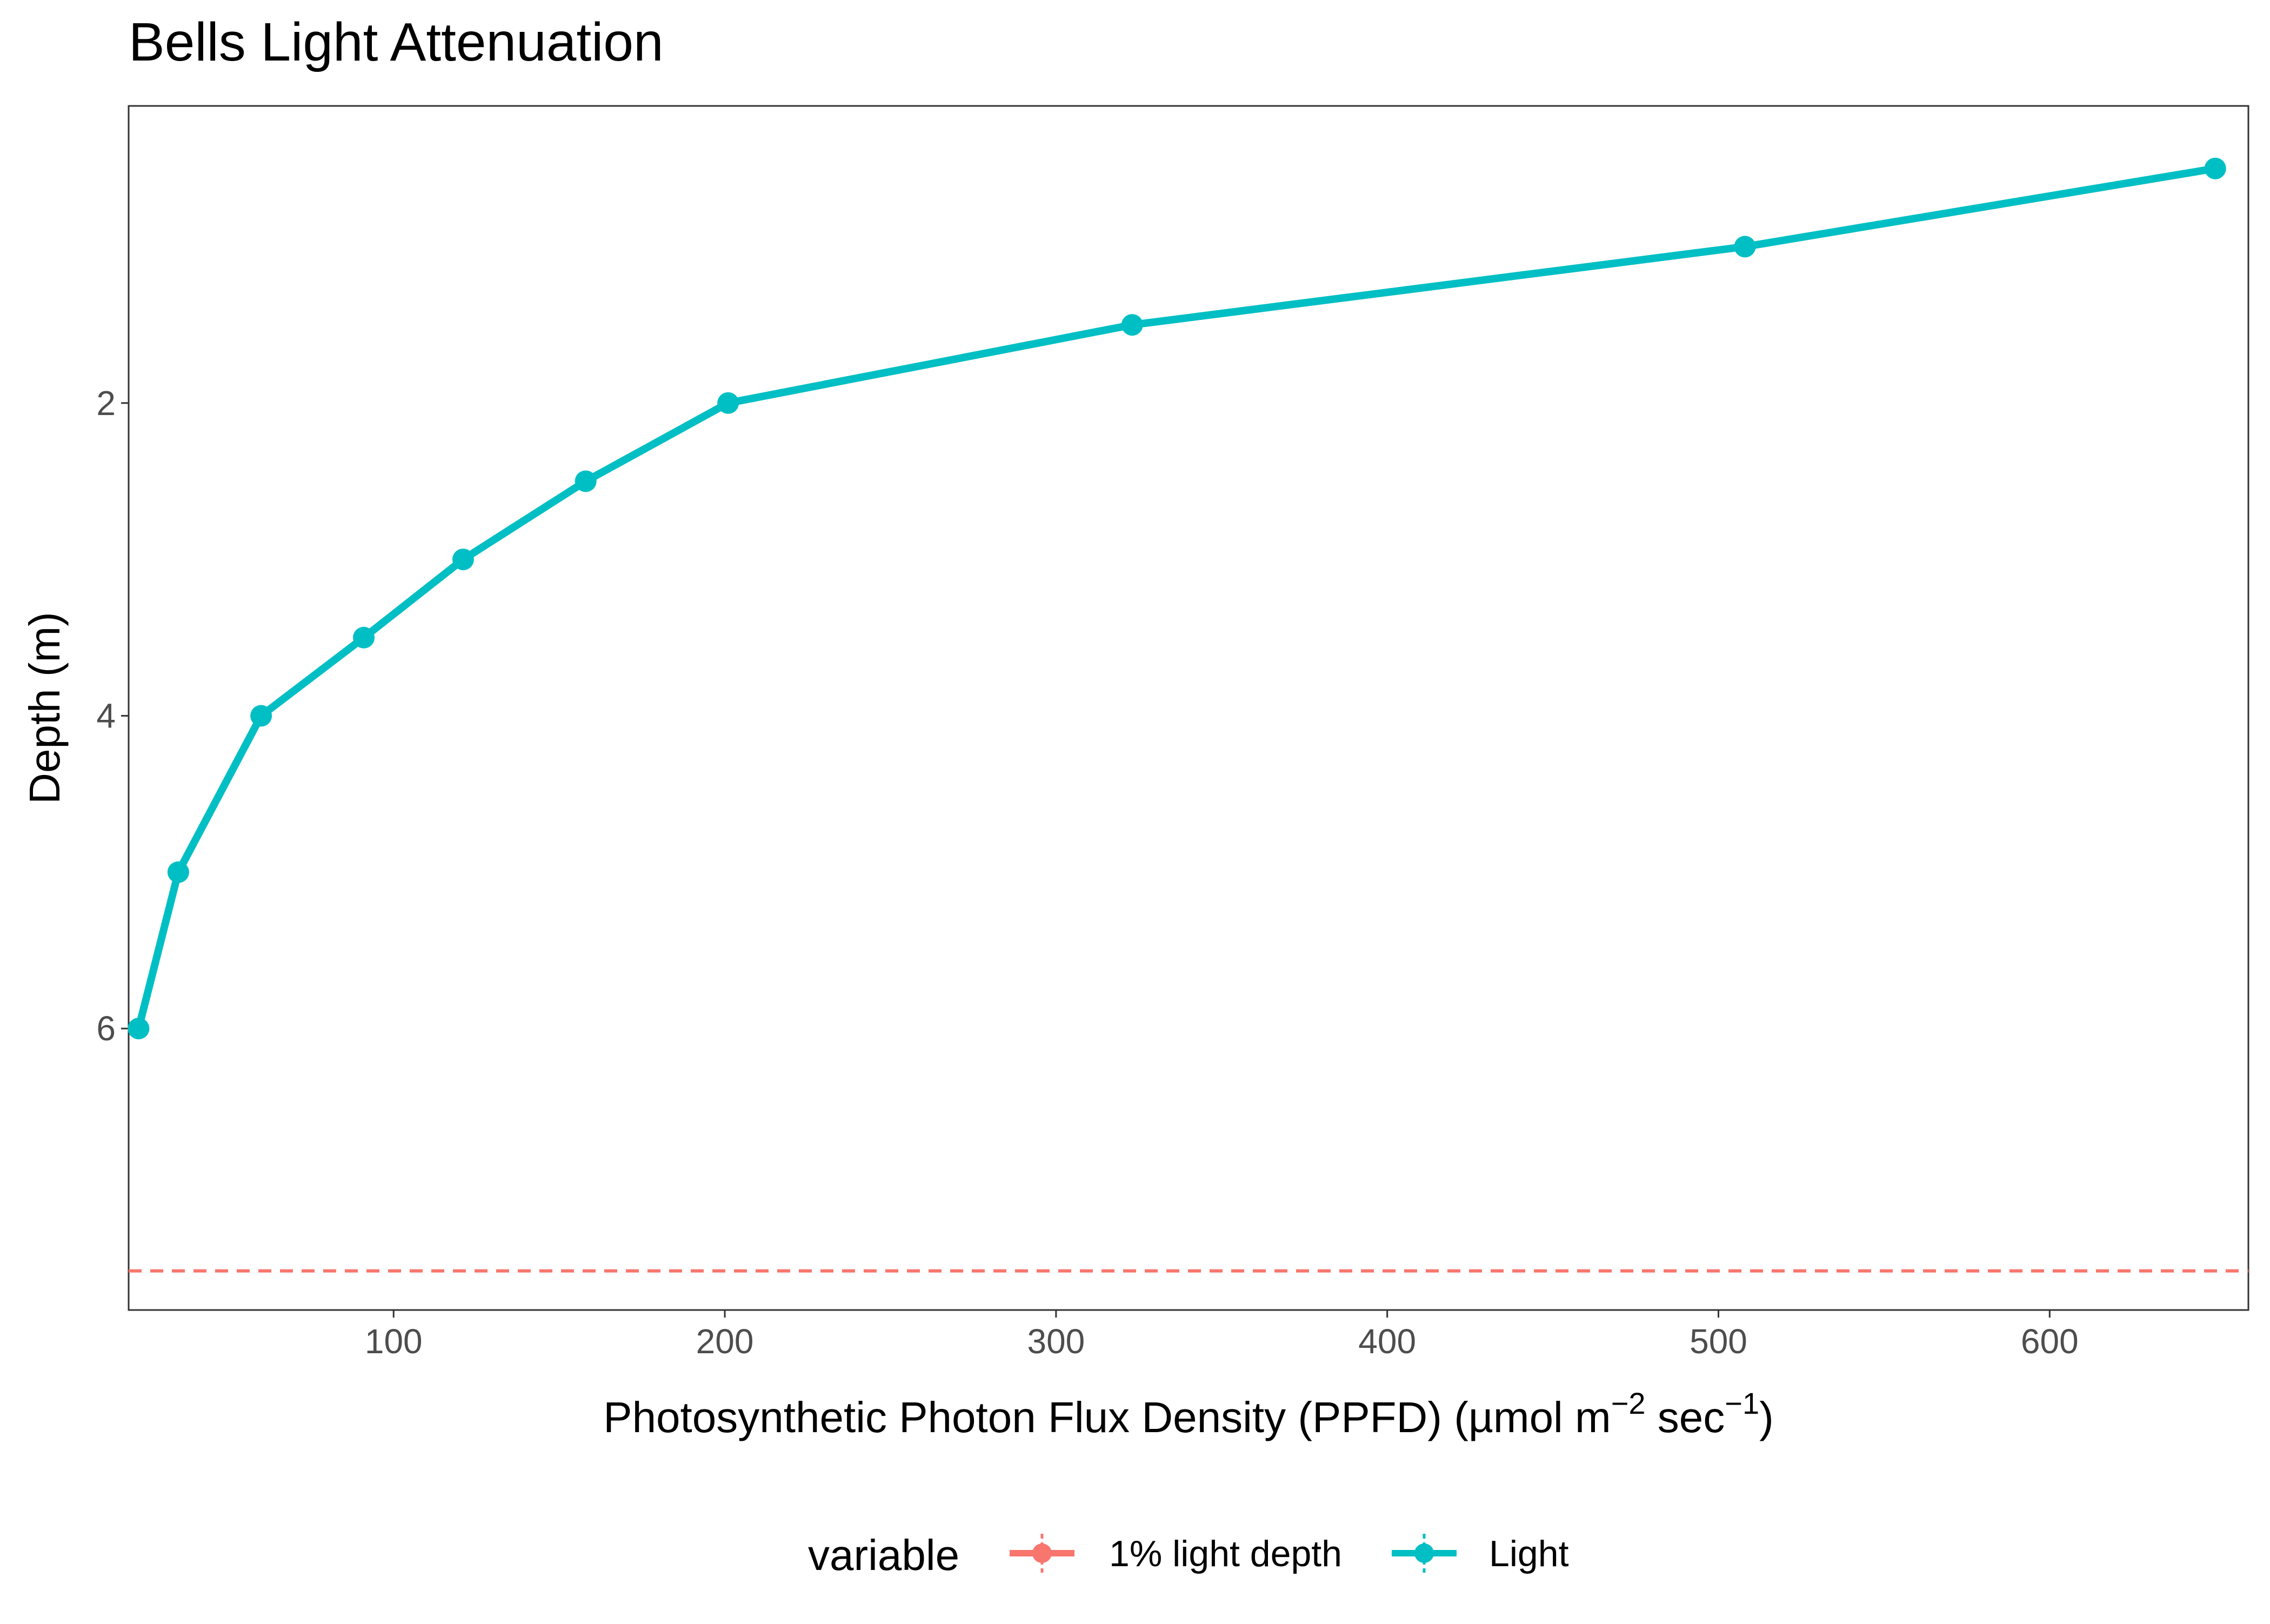 The height and width of the screenshot is (1624, 2270). I want to click on y-axis: 2 4 6, so click(112, 716).